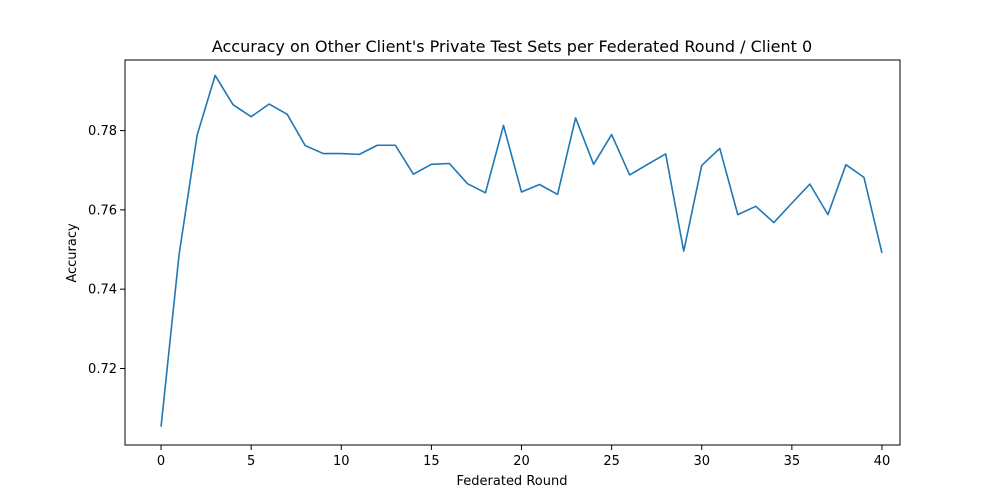  I want to click on x-tick-label: 20, so click(521, 461).